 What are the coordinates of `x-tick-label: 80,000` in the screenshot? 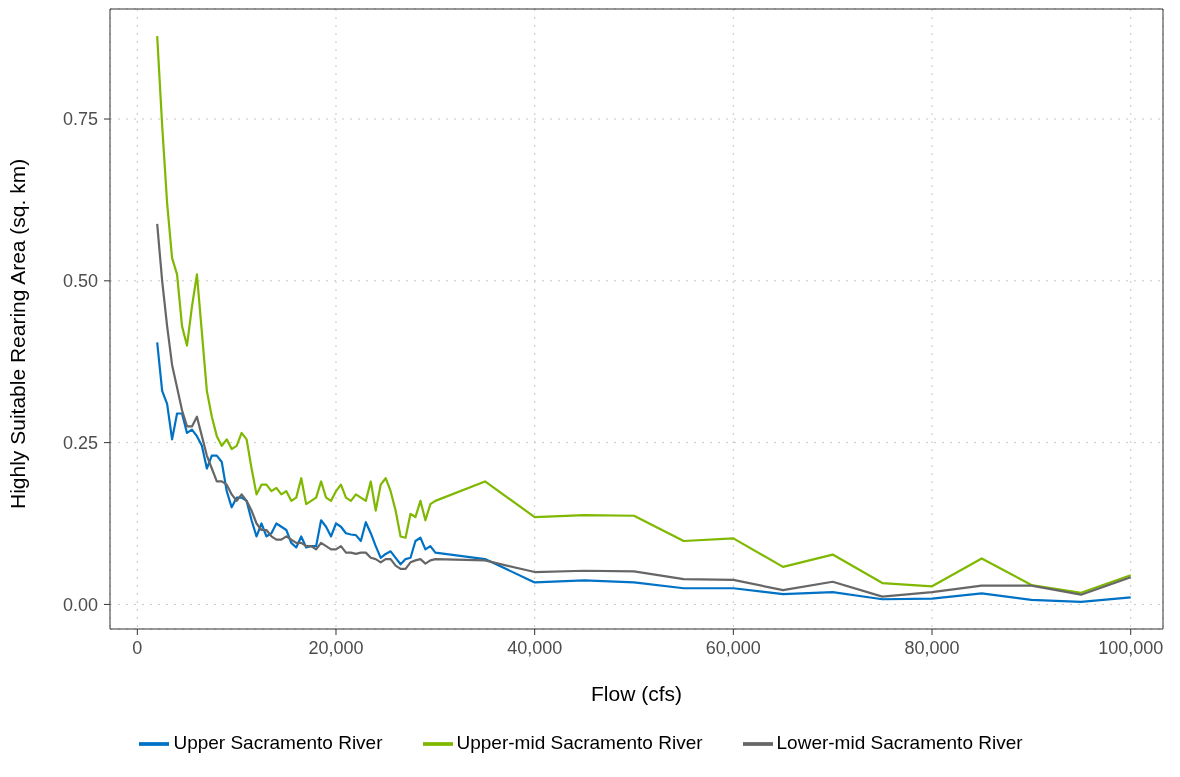 It's located at (932, 647).